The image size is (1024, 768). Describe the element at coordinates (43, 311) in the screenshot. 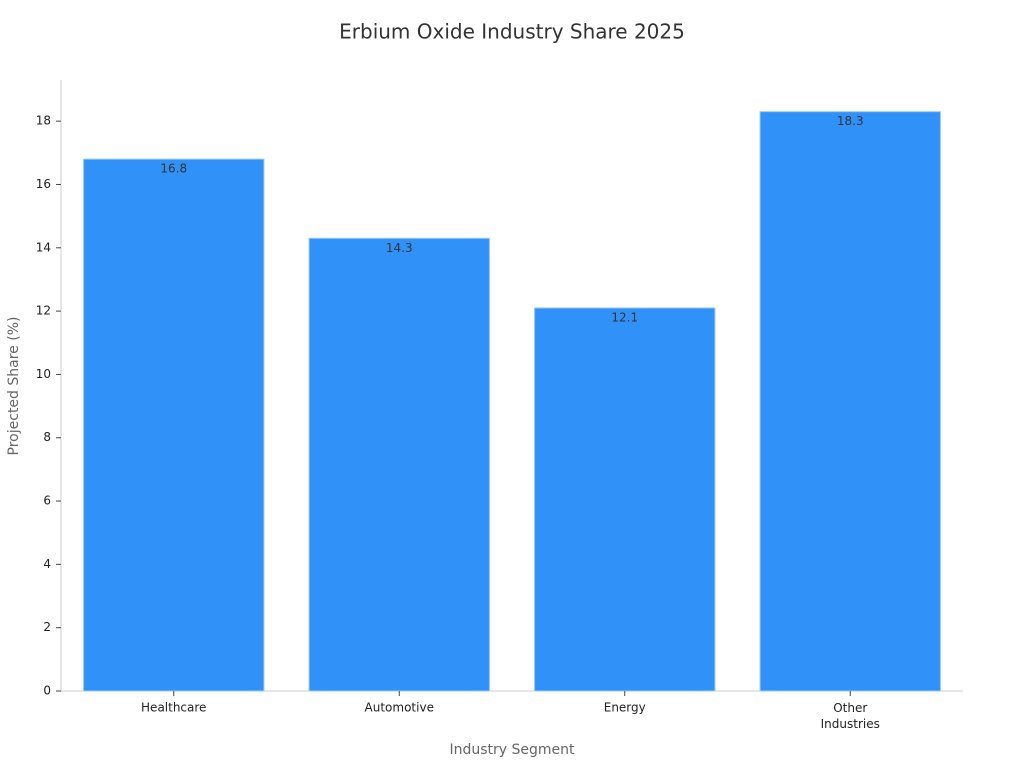

I see `y-tick-label: 12` at that location.